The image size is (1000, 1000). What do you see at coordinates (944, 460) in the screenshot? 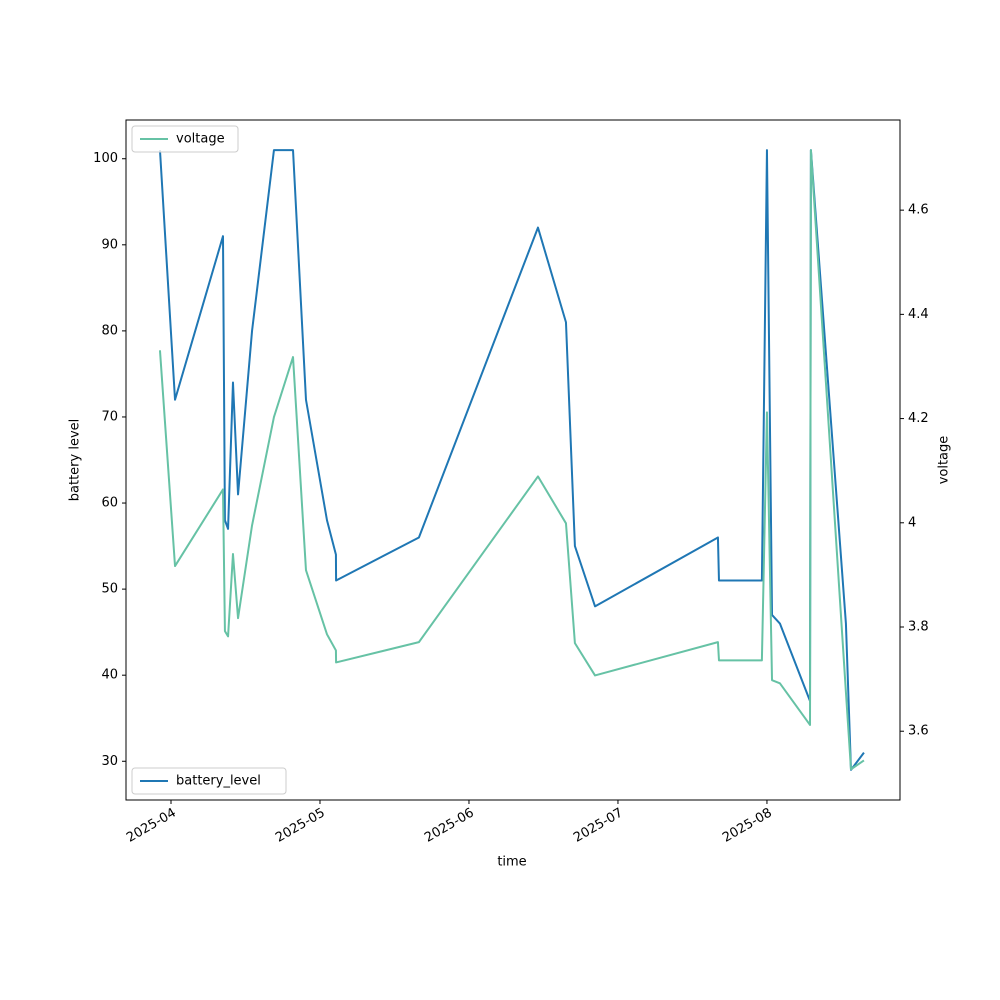
I see `y2-axis-label: voltage` at bounding box center [944, 460].